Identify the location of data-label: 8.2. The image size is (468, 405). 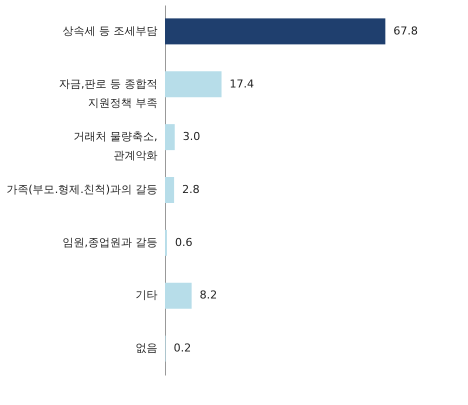
(209, 295).